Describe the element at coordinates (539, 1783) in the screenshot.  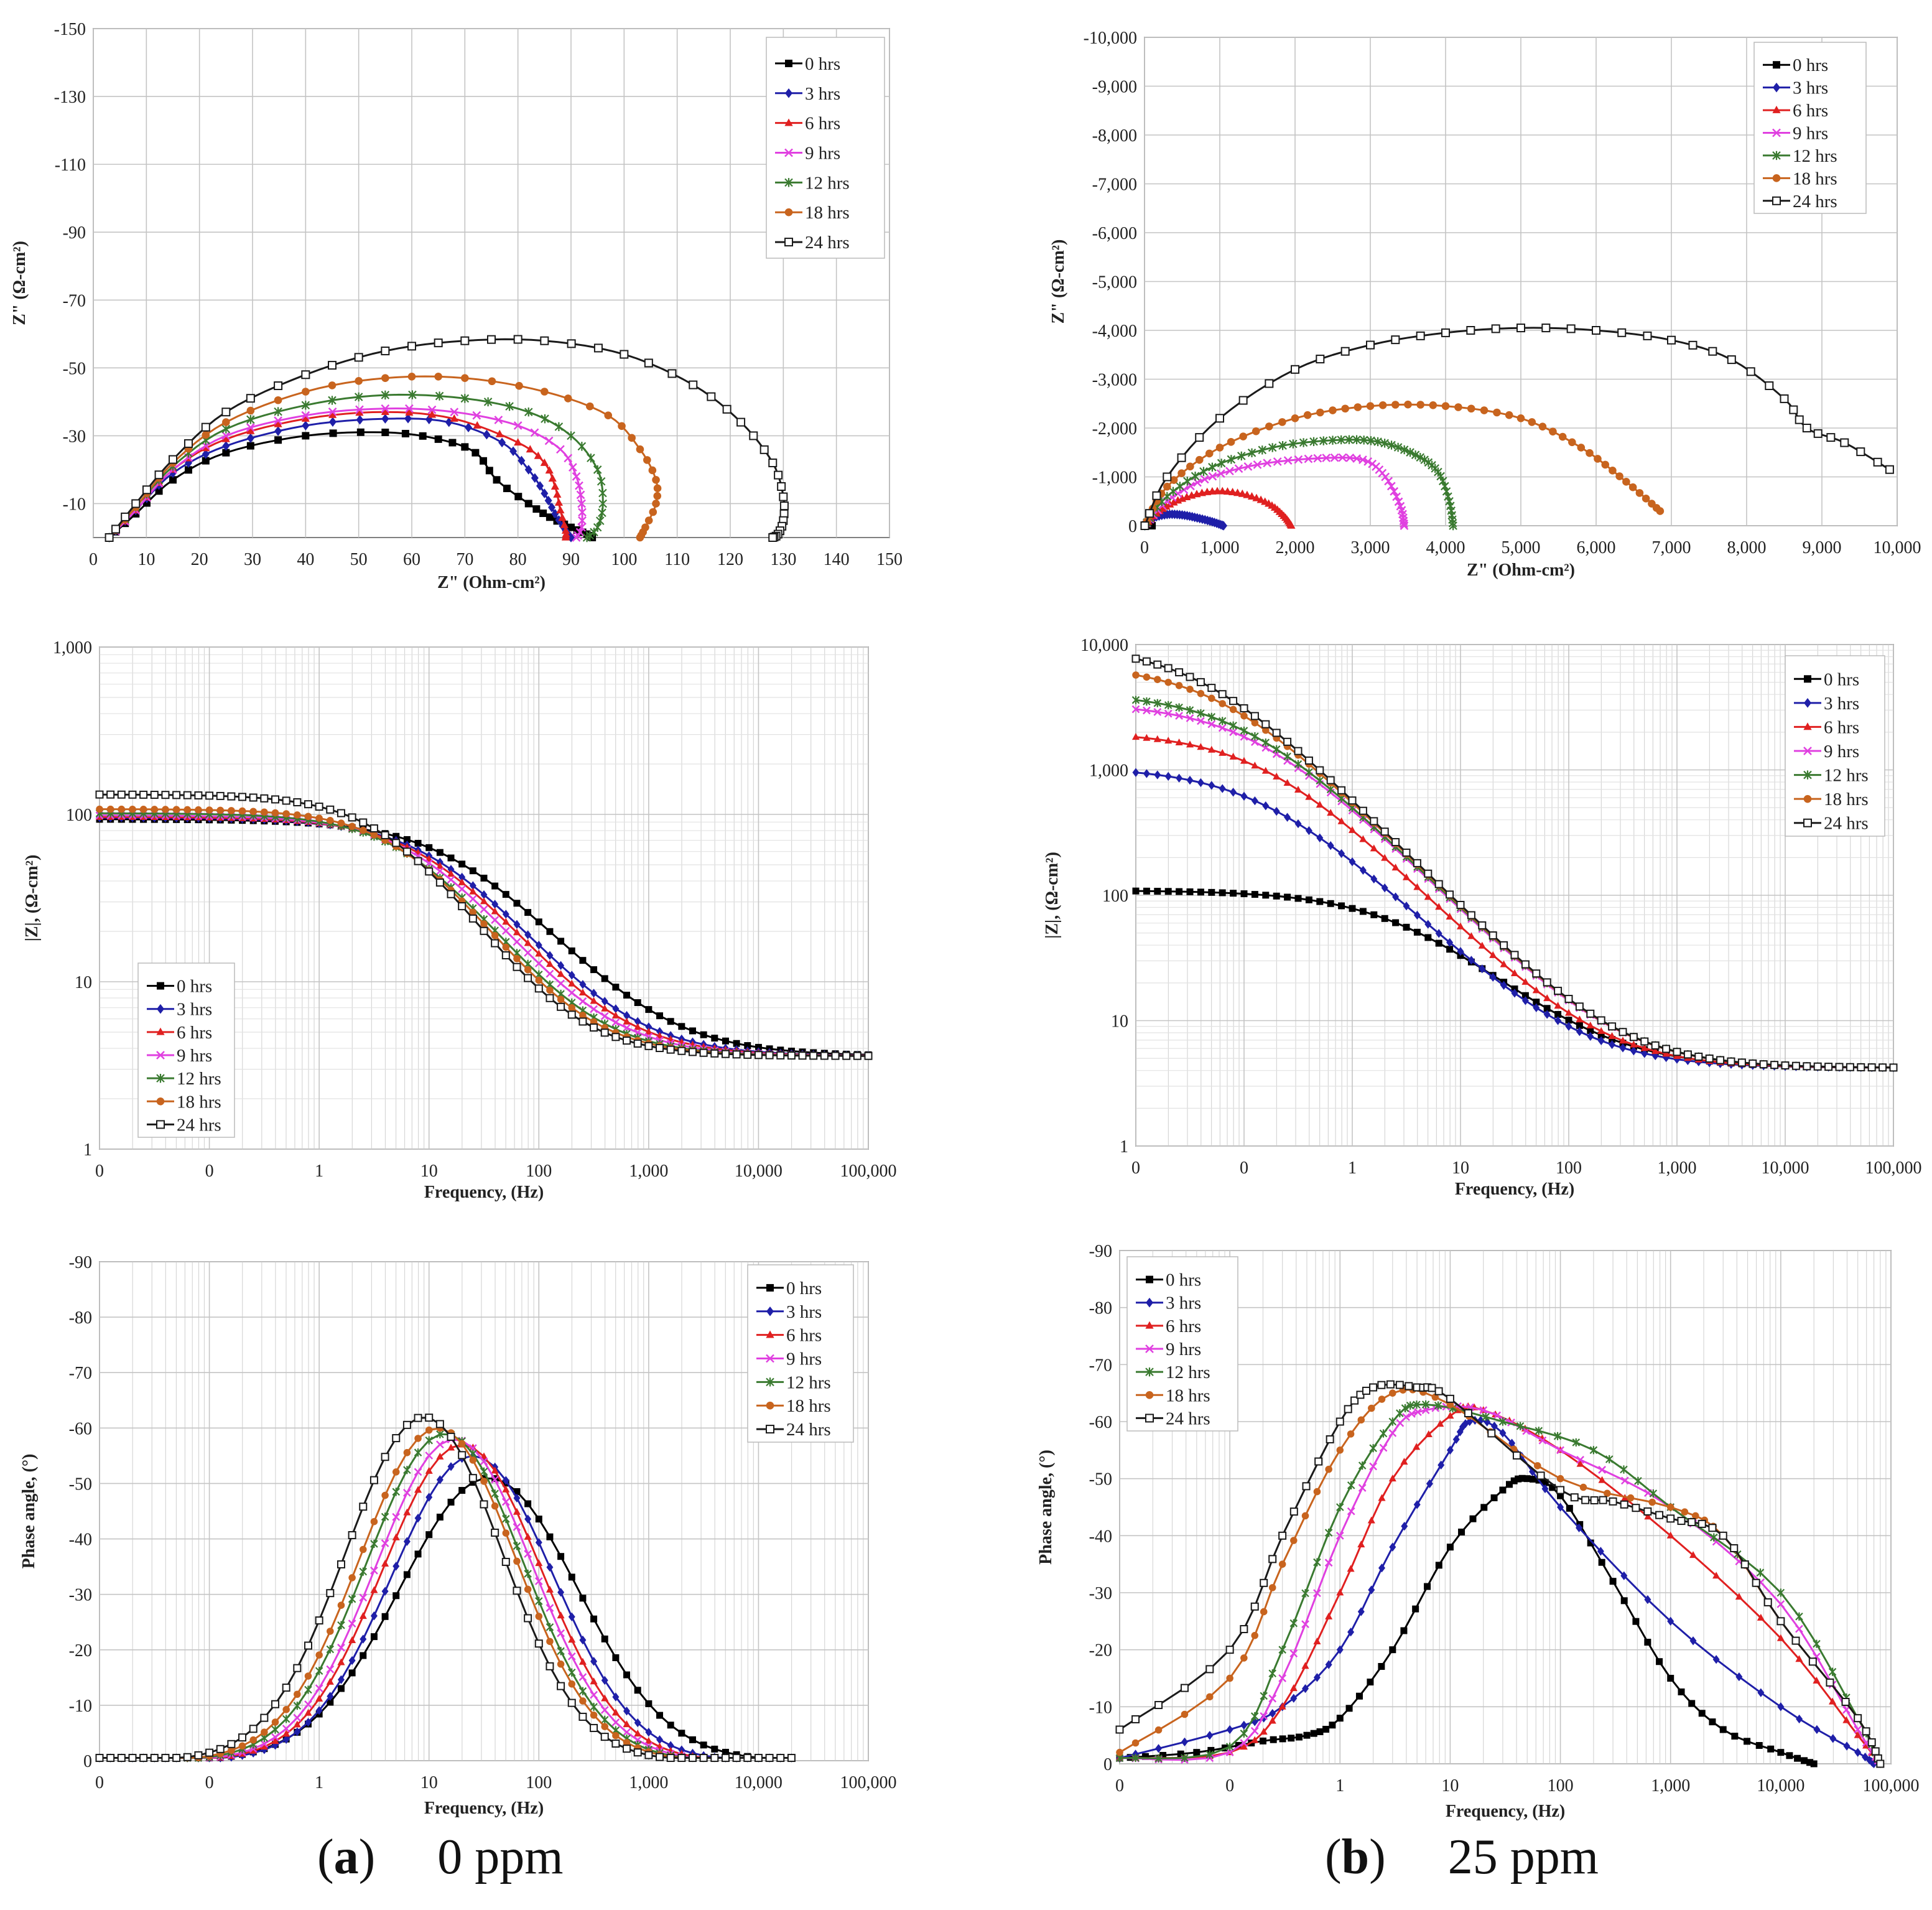
I see `x-tick-label: 100` at that location.